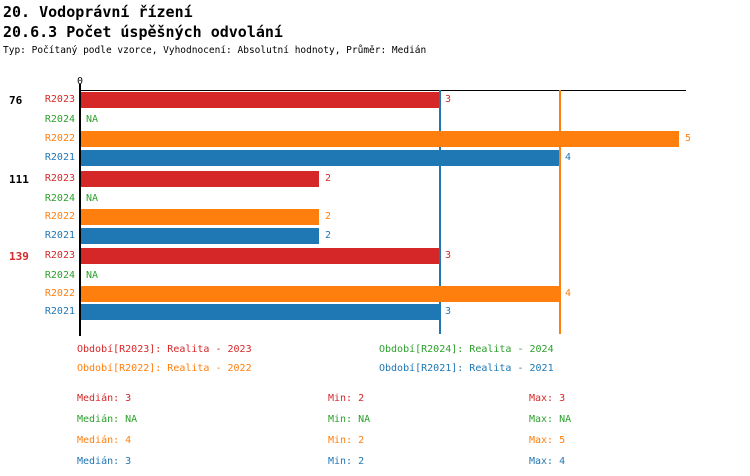 The height and width of the screenshot is (476, 750). Describe the element at coordinates (547, 398) in the screenshot. I see `stat-max-r2023: Max: 3` at that location.